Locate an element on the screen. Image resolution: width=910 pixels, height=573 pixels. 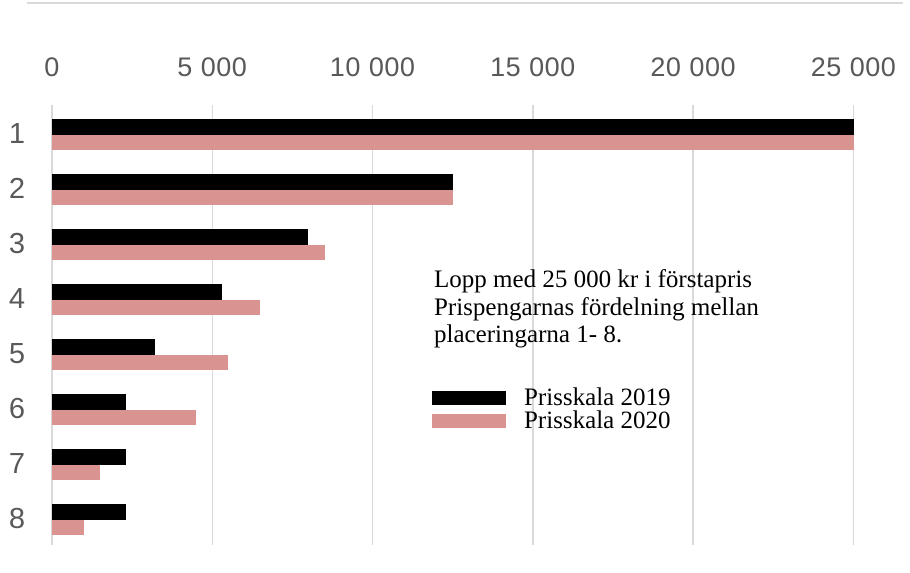
category-label: 5 is located at coordinates (17, 354).